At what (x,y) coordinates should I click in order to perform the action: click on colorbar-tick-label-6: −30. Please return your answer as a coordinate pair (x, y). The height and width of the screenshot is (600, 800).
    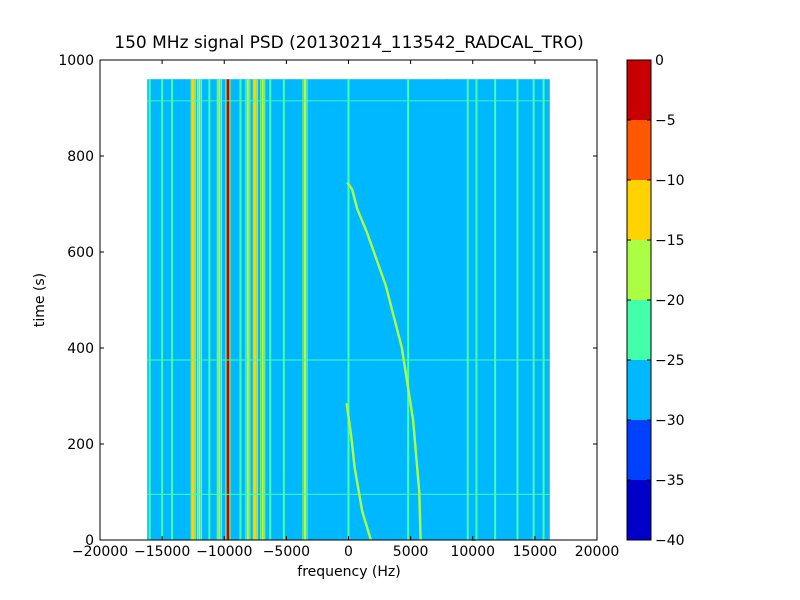
    Looking at the image, I should click on (670, 421).